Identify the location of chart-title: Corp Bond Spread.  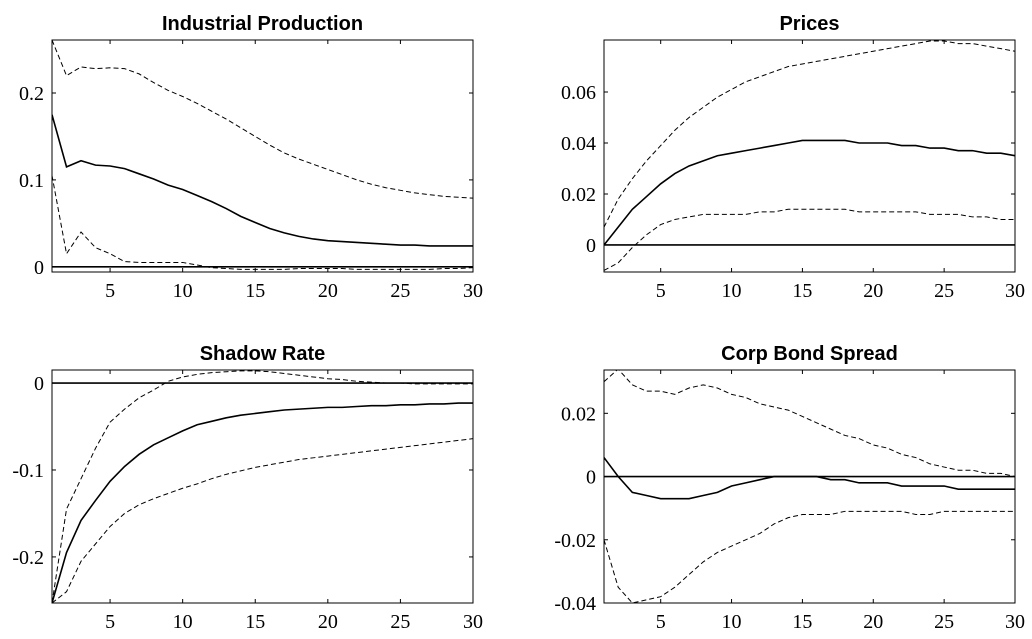
(809, 354).